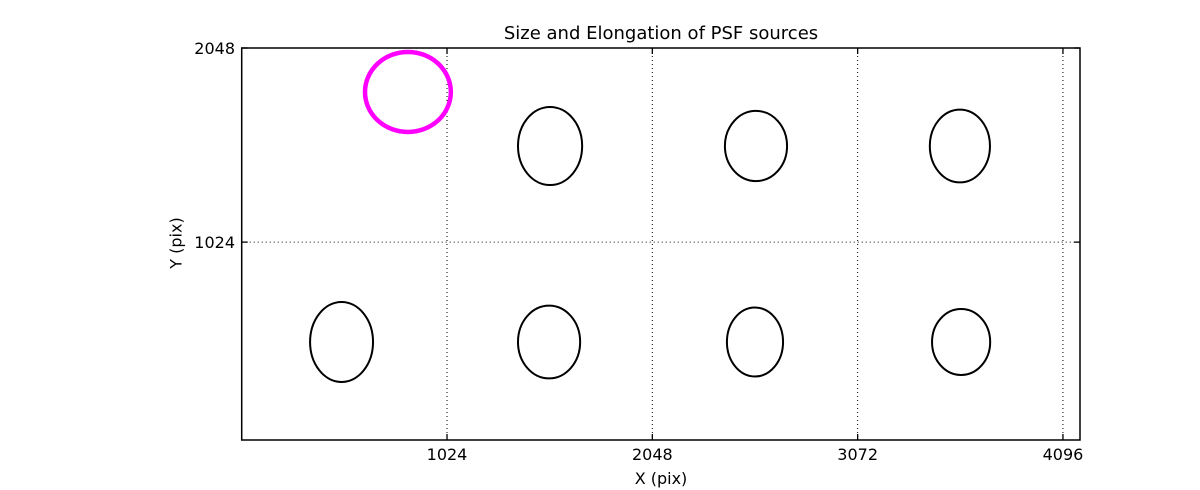  What do you see at coordinates (661, 478) in the screenshot?
I see `x-axis-label: X (pix)` at bounding box center [661, 478].